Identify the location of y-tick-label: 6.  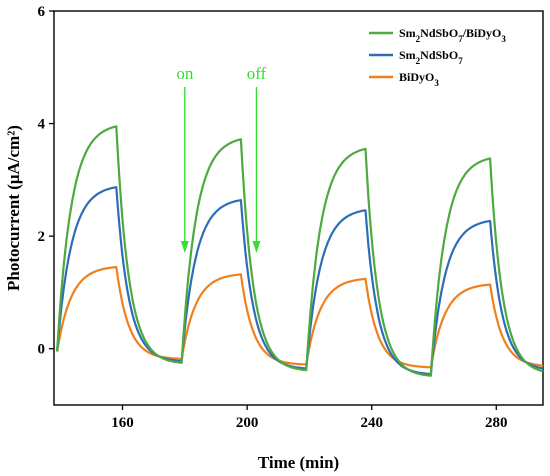
(42, 12).